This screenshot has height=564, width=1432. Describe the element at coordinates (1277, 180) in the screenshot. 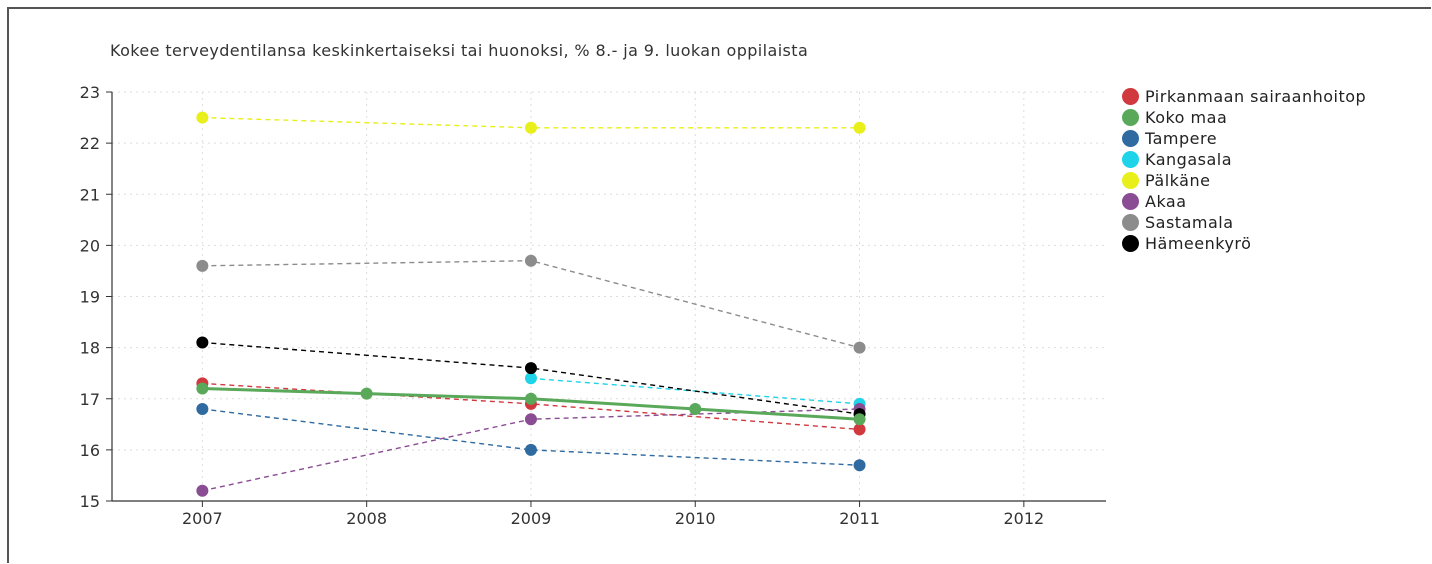

I see `legend-item: Pälkäne` at that location.